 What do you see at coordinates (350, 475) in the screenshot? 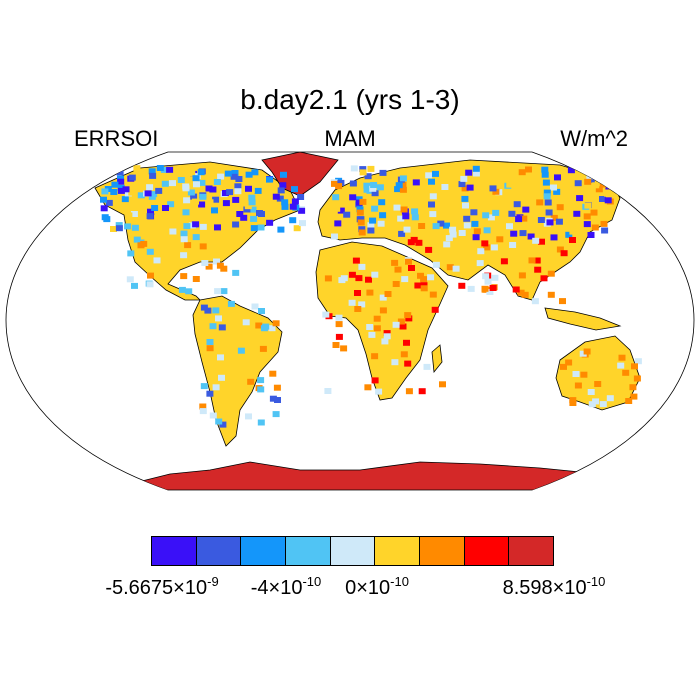
I see `antarctica` at bounding box center [350, 475].